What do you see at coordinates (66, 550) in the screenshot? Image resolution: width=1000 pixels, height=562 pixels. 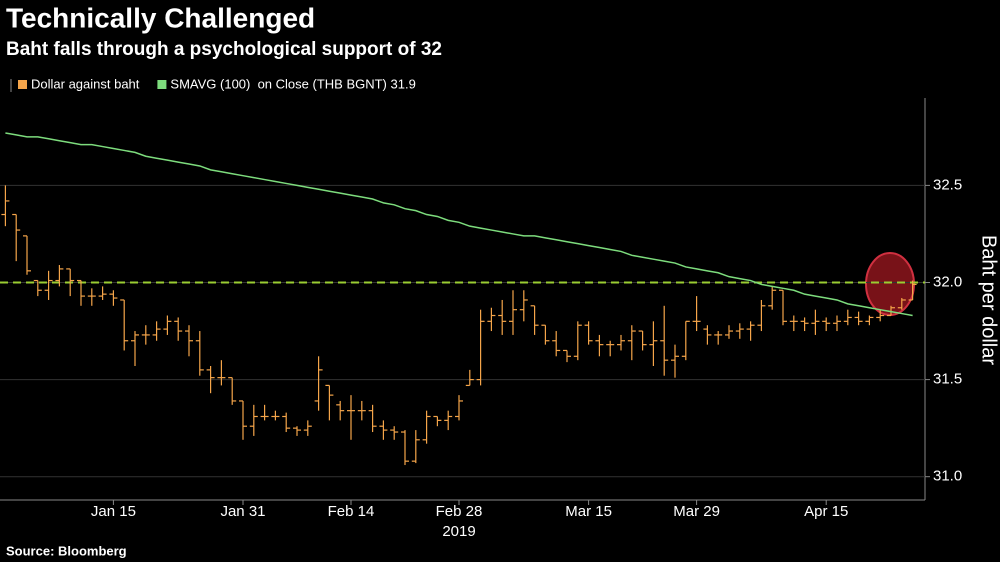 I see `source: Source: Bloomberg` at bounding box center [66, 550].